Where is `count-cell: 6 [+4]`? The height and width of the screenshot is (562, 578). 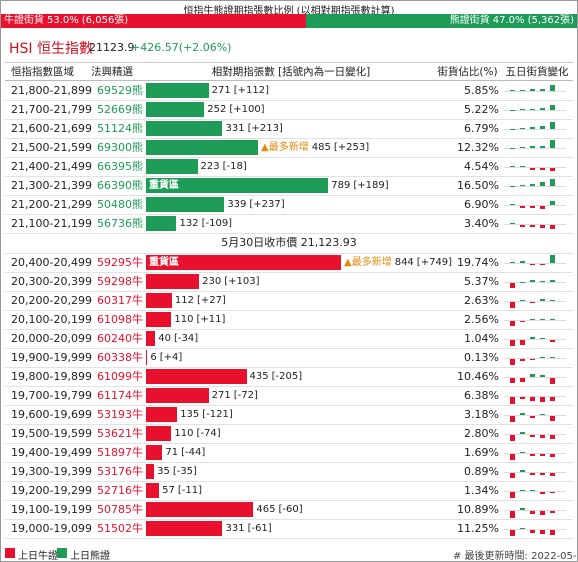
count-cell: 6 [+4] is located at coordinates (291, 358).